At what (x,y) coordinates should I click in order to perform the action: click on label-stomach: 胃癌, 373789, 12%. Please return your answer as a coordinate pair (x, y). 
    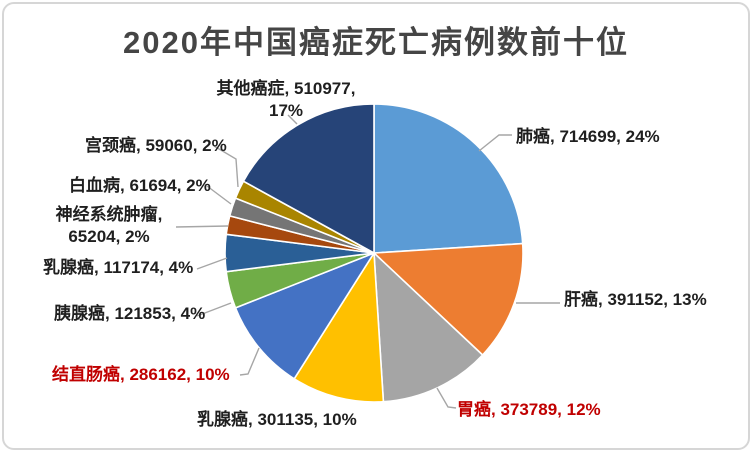
    Looking at the image, I should click on (529, 410).